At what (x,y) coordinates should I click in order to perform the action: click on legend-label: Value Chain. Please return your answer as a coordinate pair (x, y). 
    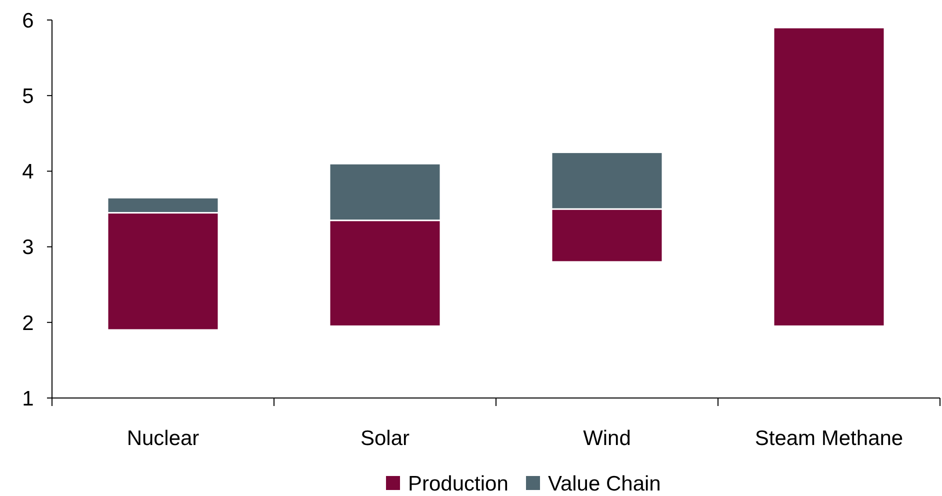
    Looking at the image, I should click on (604, 484).